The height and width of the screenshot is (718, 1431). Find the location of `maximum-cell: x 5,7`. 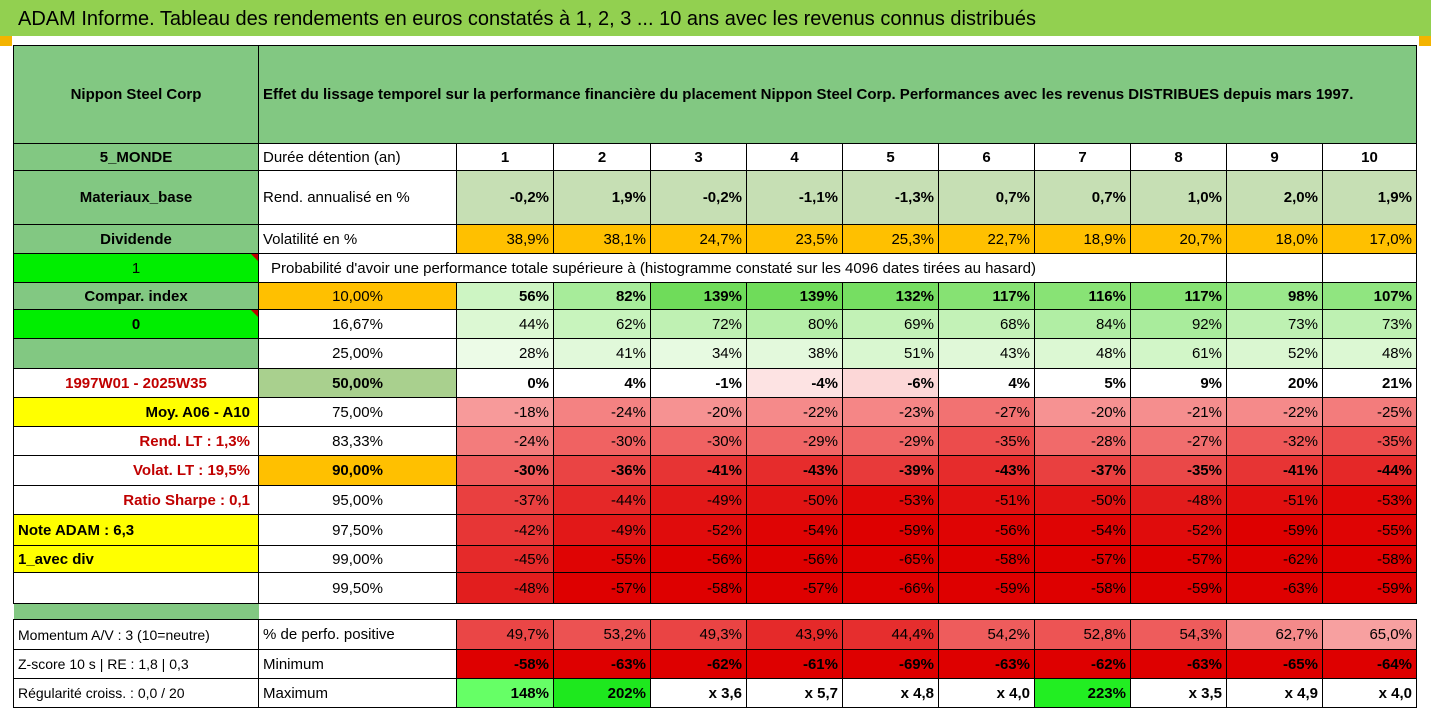

maximum-cell: x 5,7 is located at coordinates (794, 693).